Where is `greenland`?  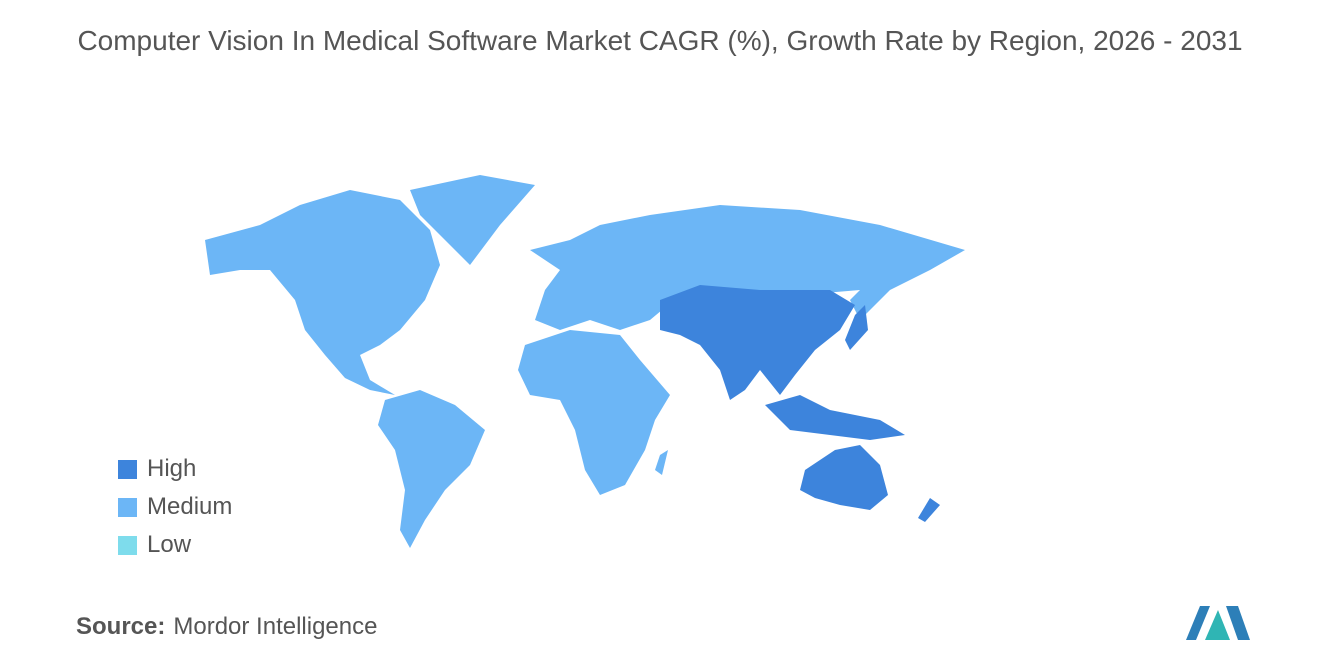
greenland is located at coordinates (472, 220).